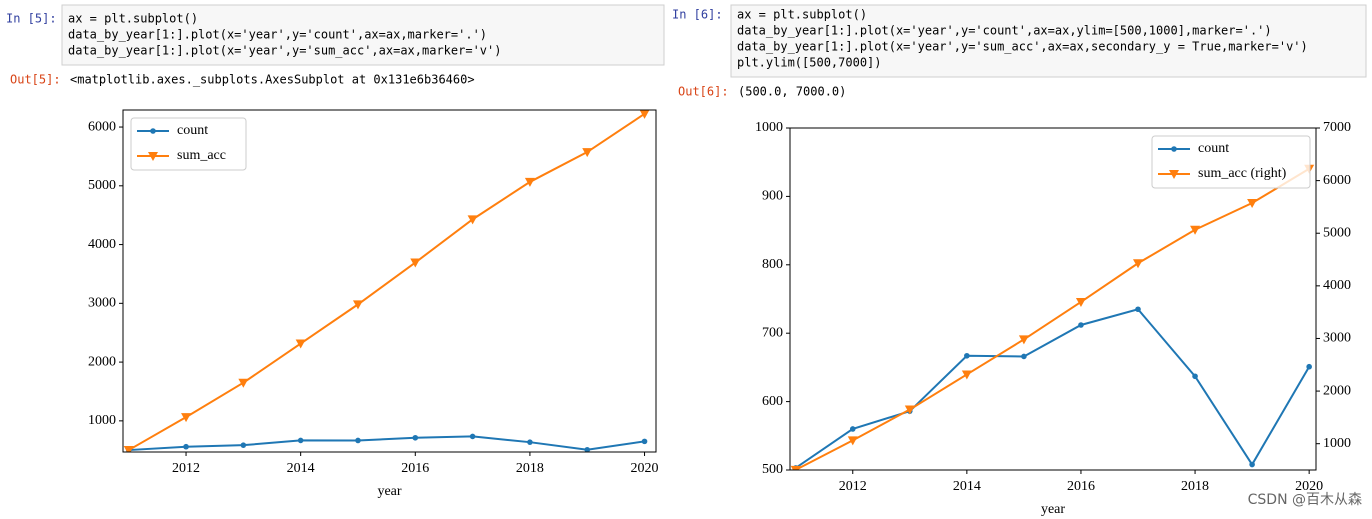 The height and width of the screenshot is (519, 1372). Describe the element at coordinates (1337, 443) in the screenshot. I see `y2-tick-label: 1000` at that location.